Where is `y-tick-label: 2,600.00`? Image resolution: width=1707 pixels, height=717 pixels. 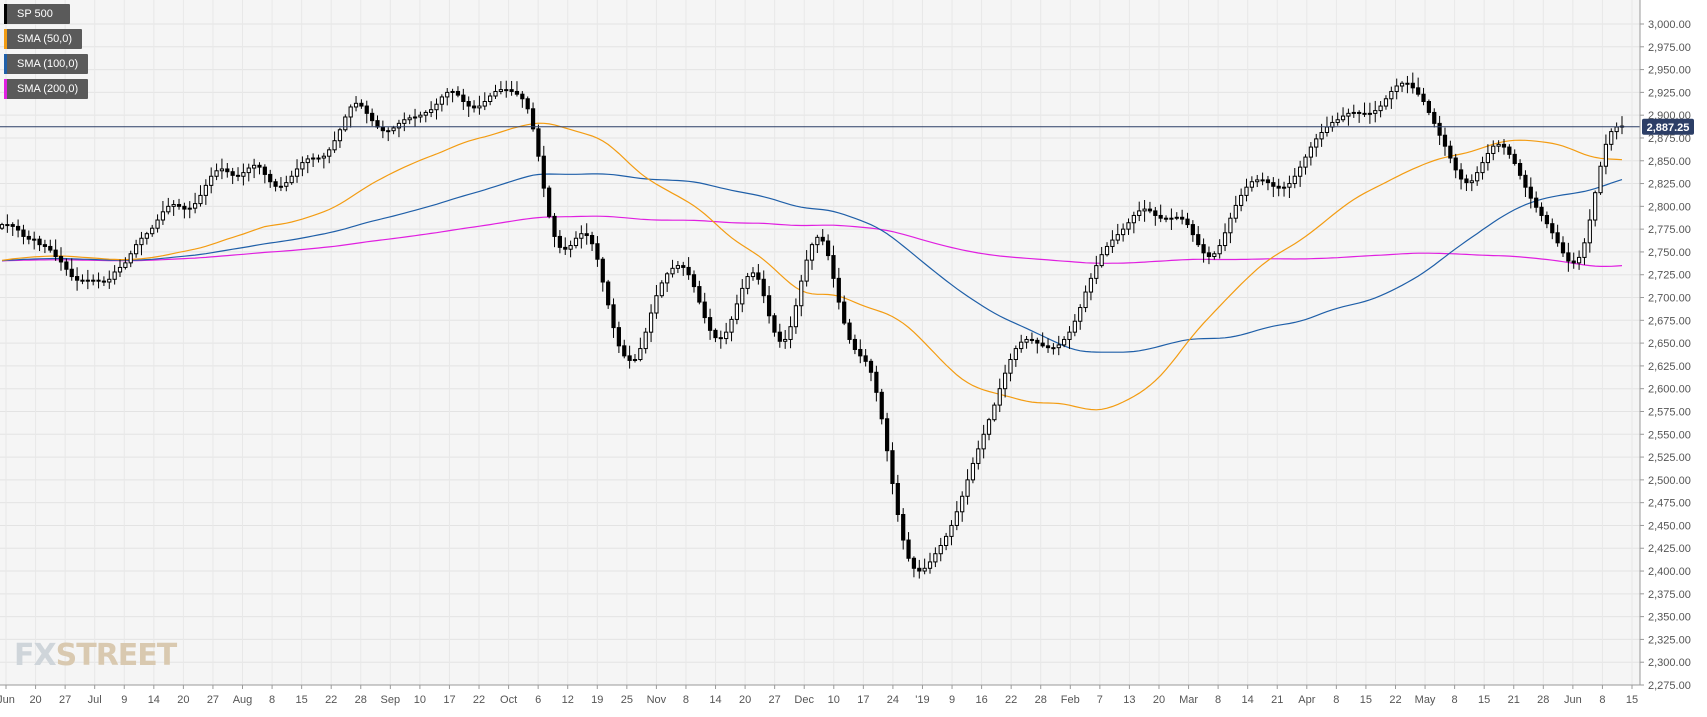
y-tick-label: 2,600.00 is located at coordinates (1669, 390).